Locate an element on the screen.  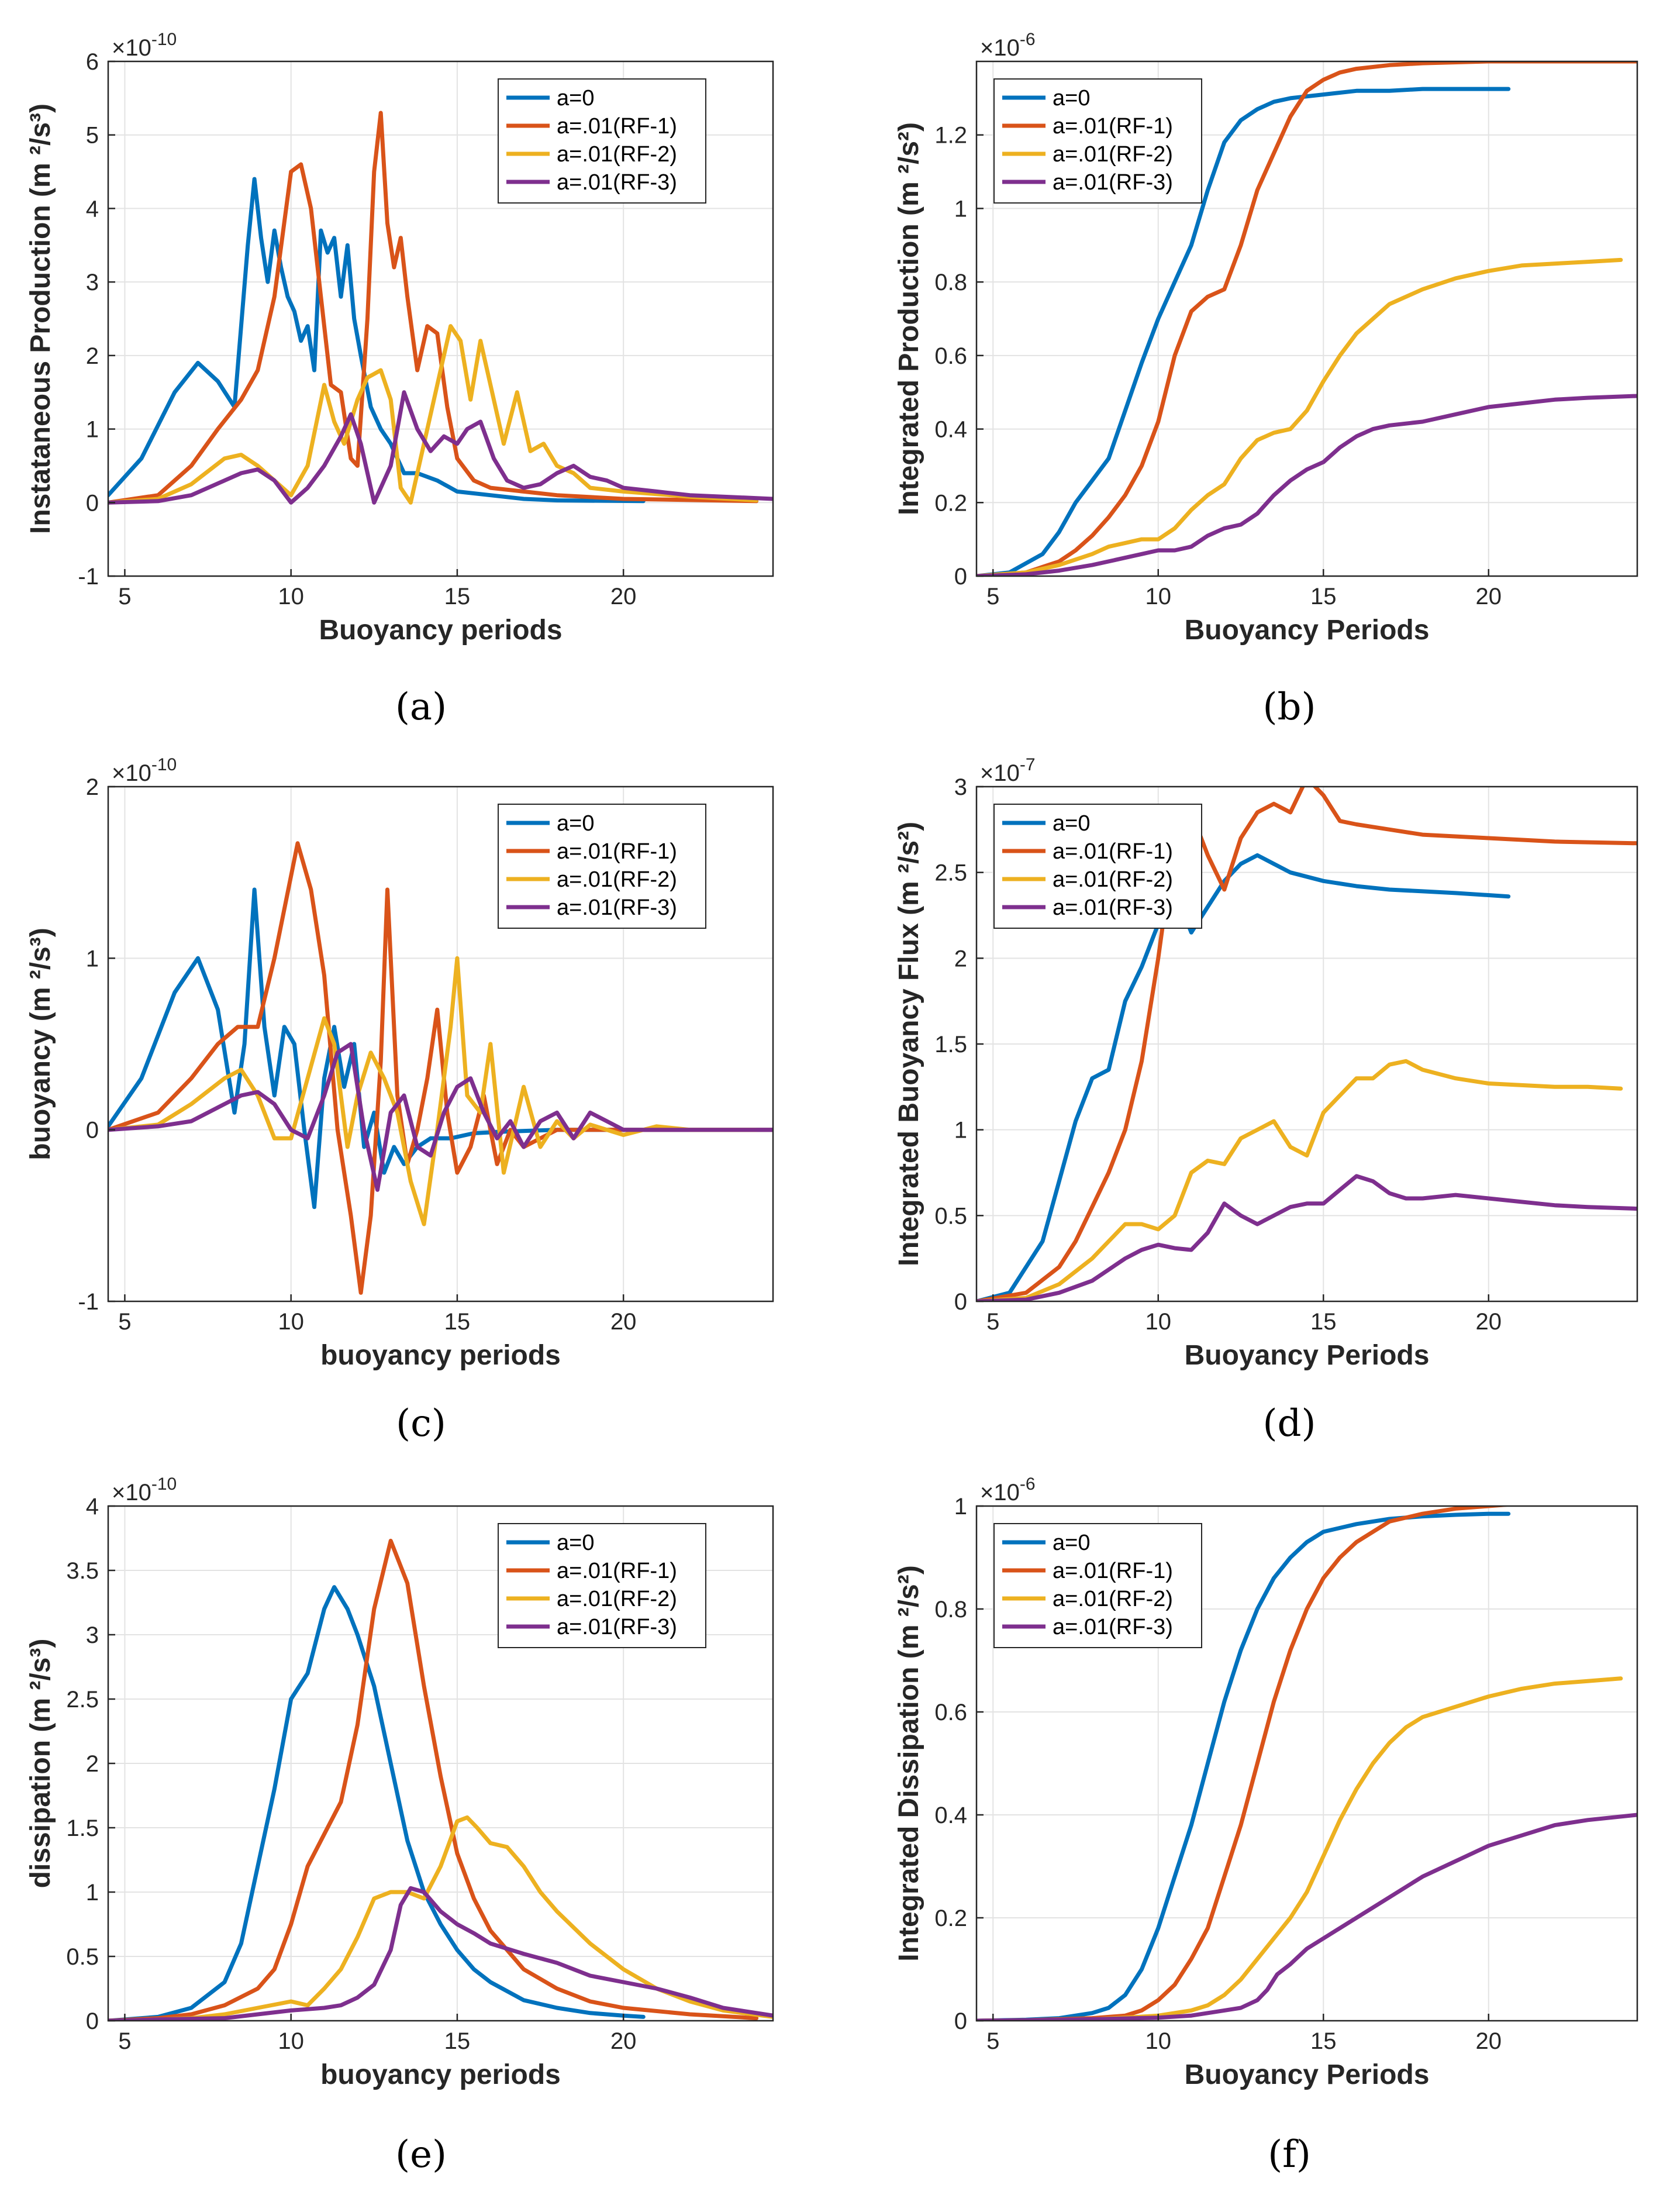
panel-caption: (f) is located at coordinates (1289, 2154).